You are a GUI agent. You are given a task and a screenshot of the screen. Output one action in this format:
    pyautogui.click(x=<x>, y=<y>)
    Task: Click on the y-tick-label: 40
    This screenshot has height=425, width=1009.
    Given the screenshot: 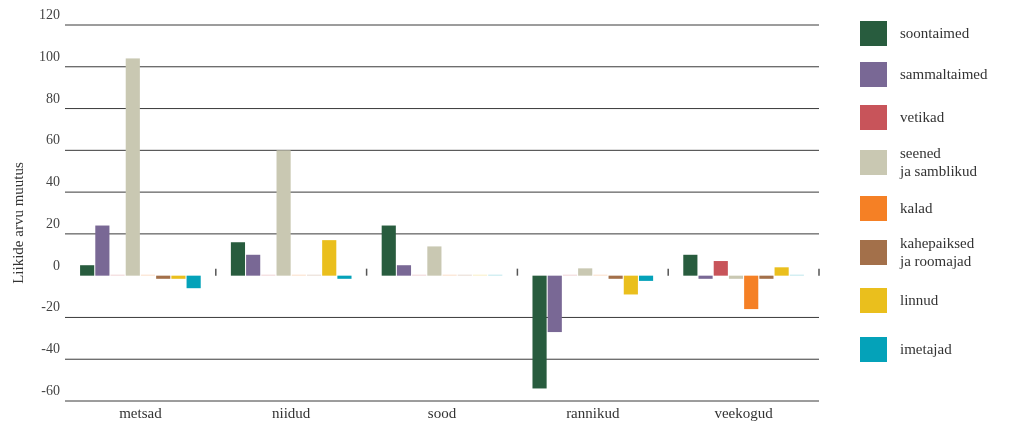 What is the action you would take?
    pyautogui.click(x=53, y=182)
    